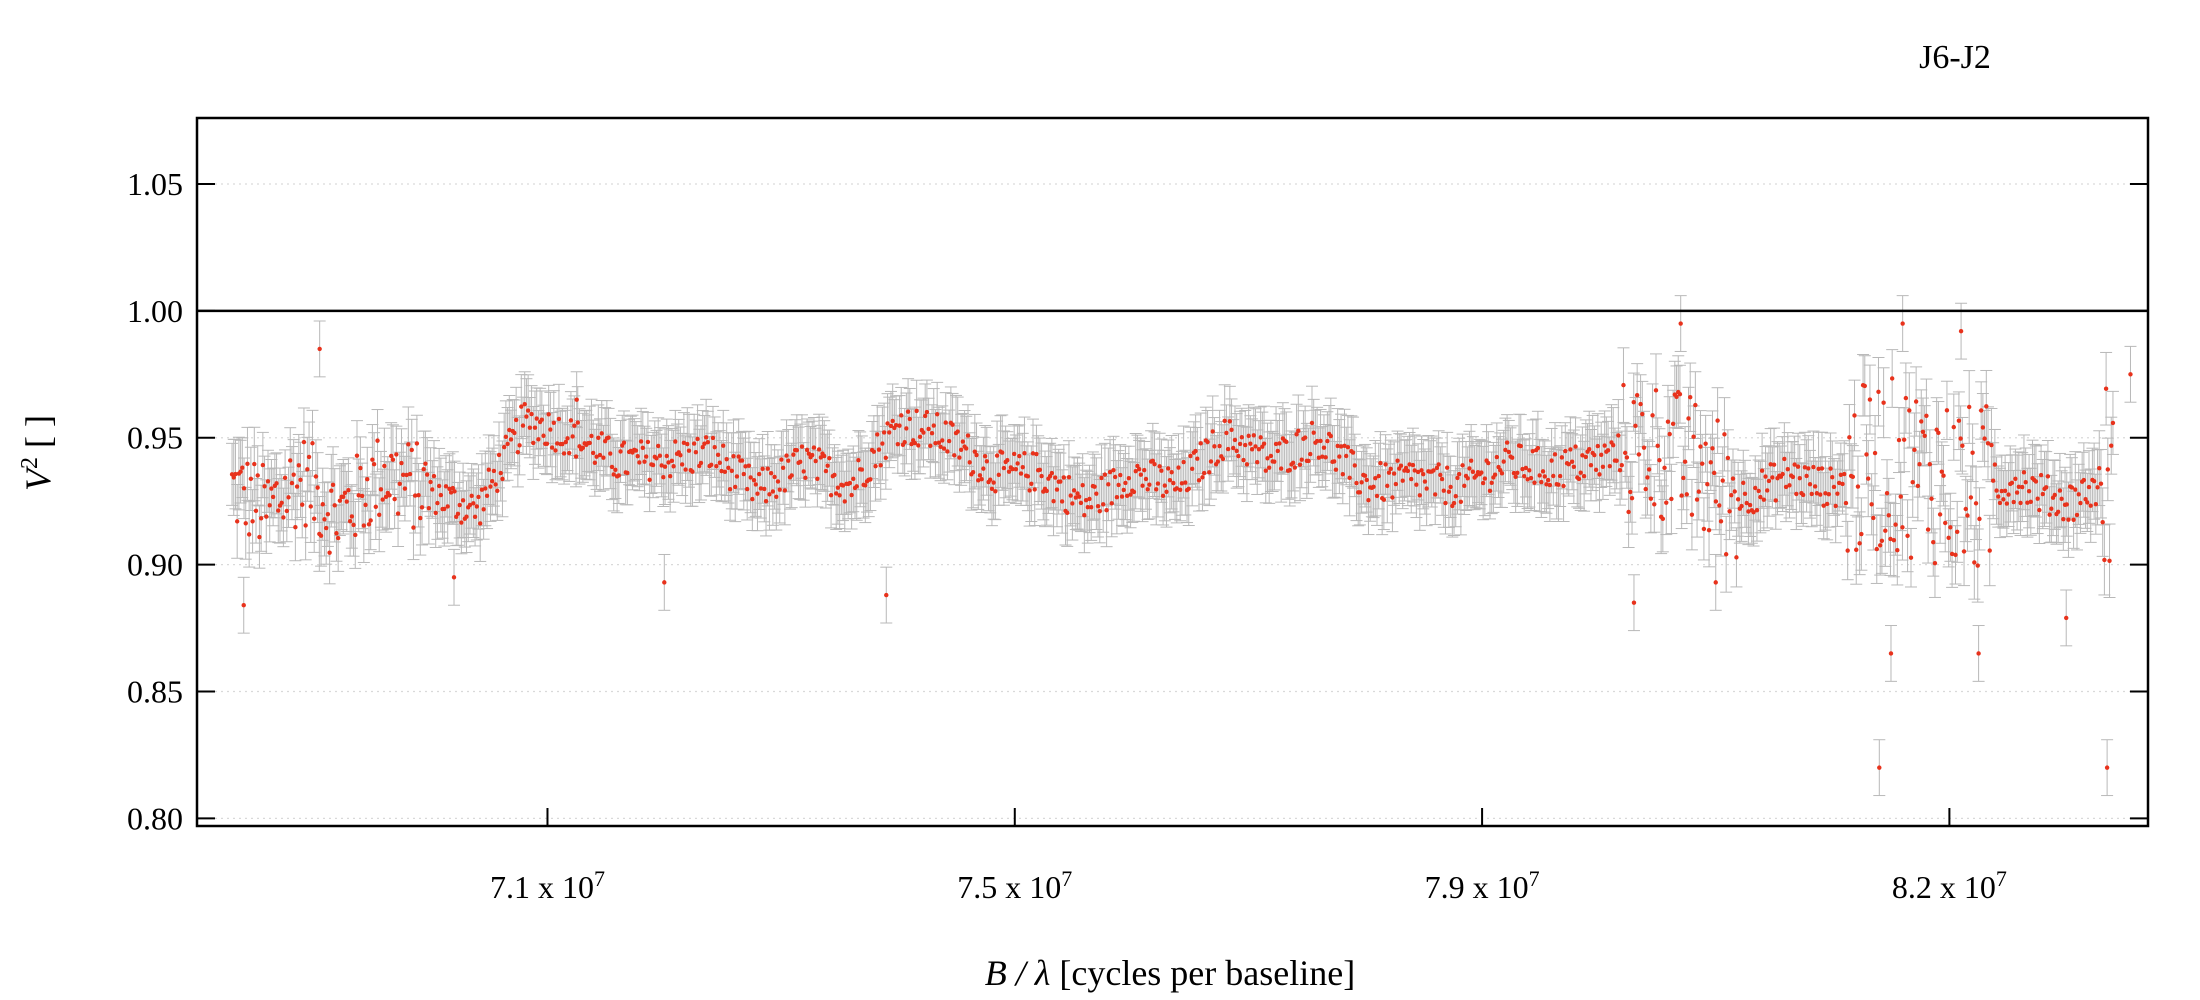  What do you see at coordinates (155, 818) in the screenshot?
I see `y-tick-label: 0.80` at bounding box center [155, 818].